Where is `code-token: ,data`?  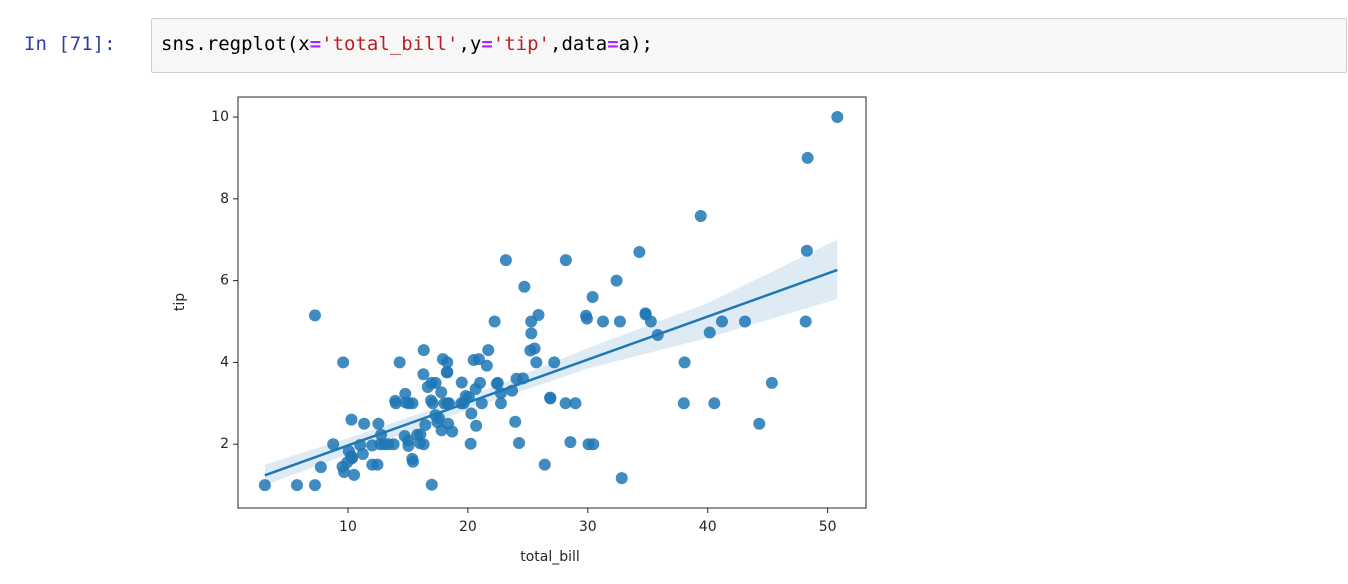 code-token: ,data is located at coordinates (579, 44).